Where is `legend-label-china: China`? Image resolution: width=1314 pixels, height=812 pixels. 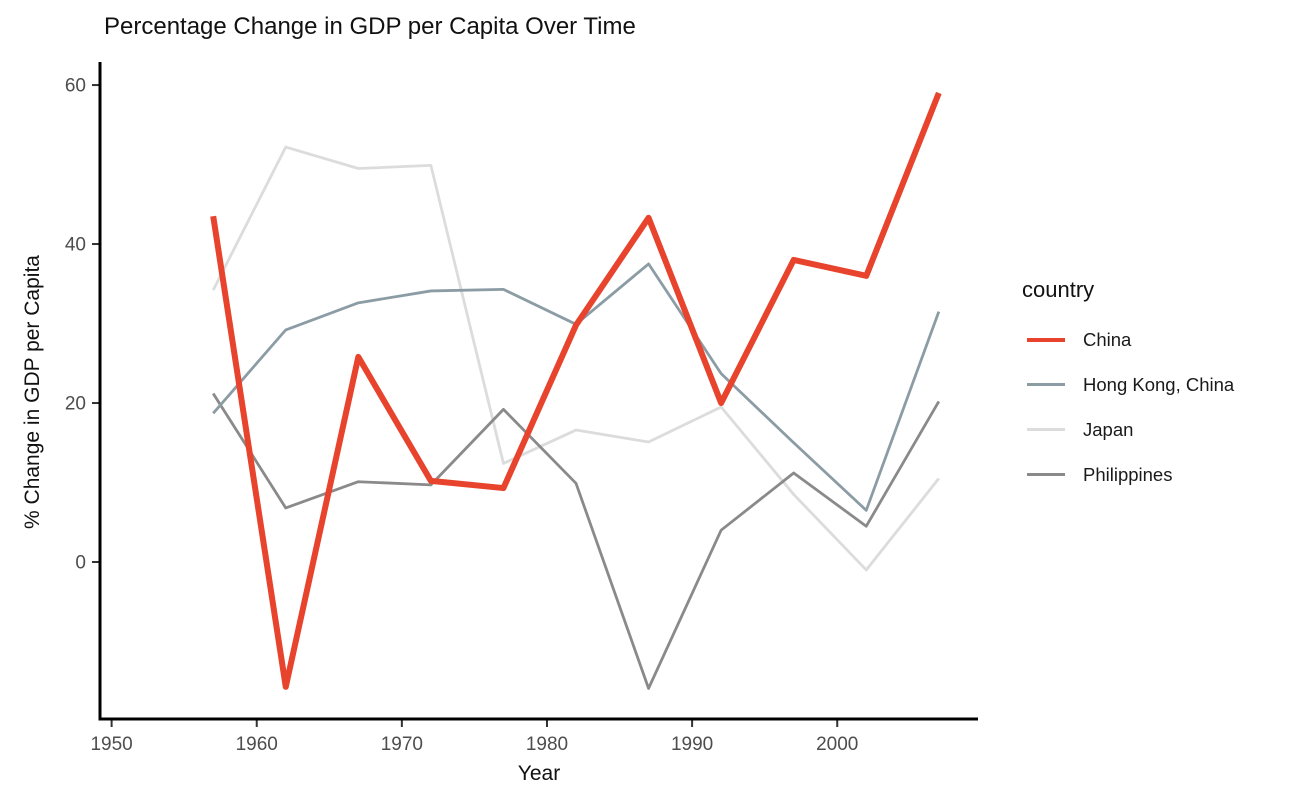 legend-label-china: China is located at coordinates (1107, 339).